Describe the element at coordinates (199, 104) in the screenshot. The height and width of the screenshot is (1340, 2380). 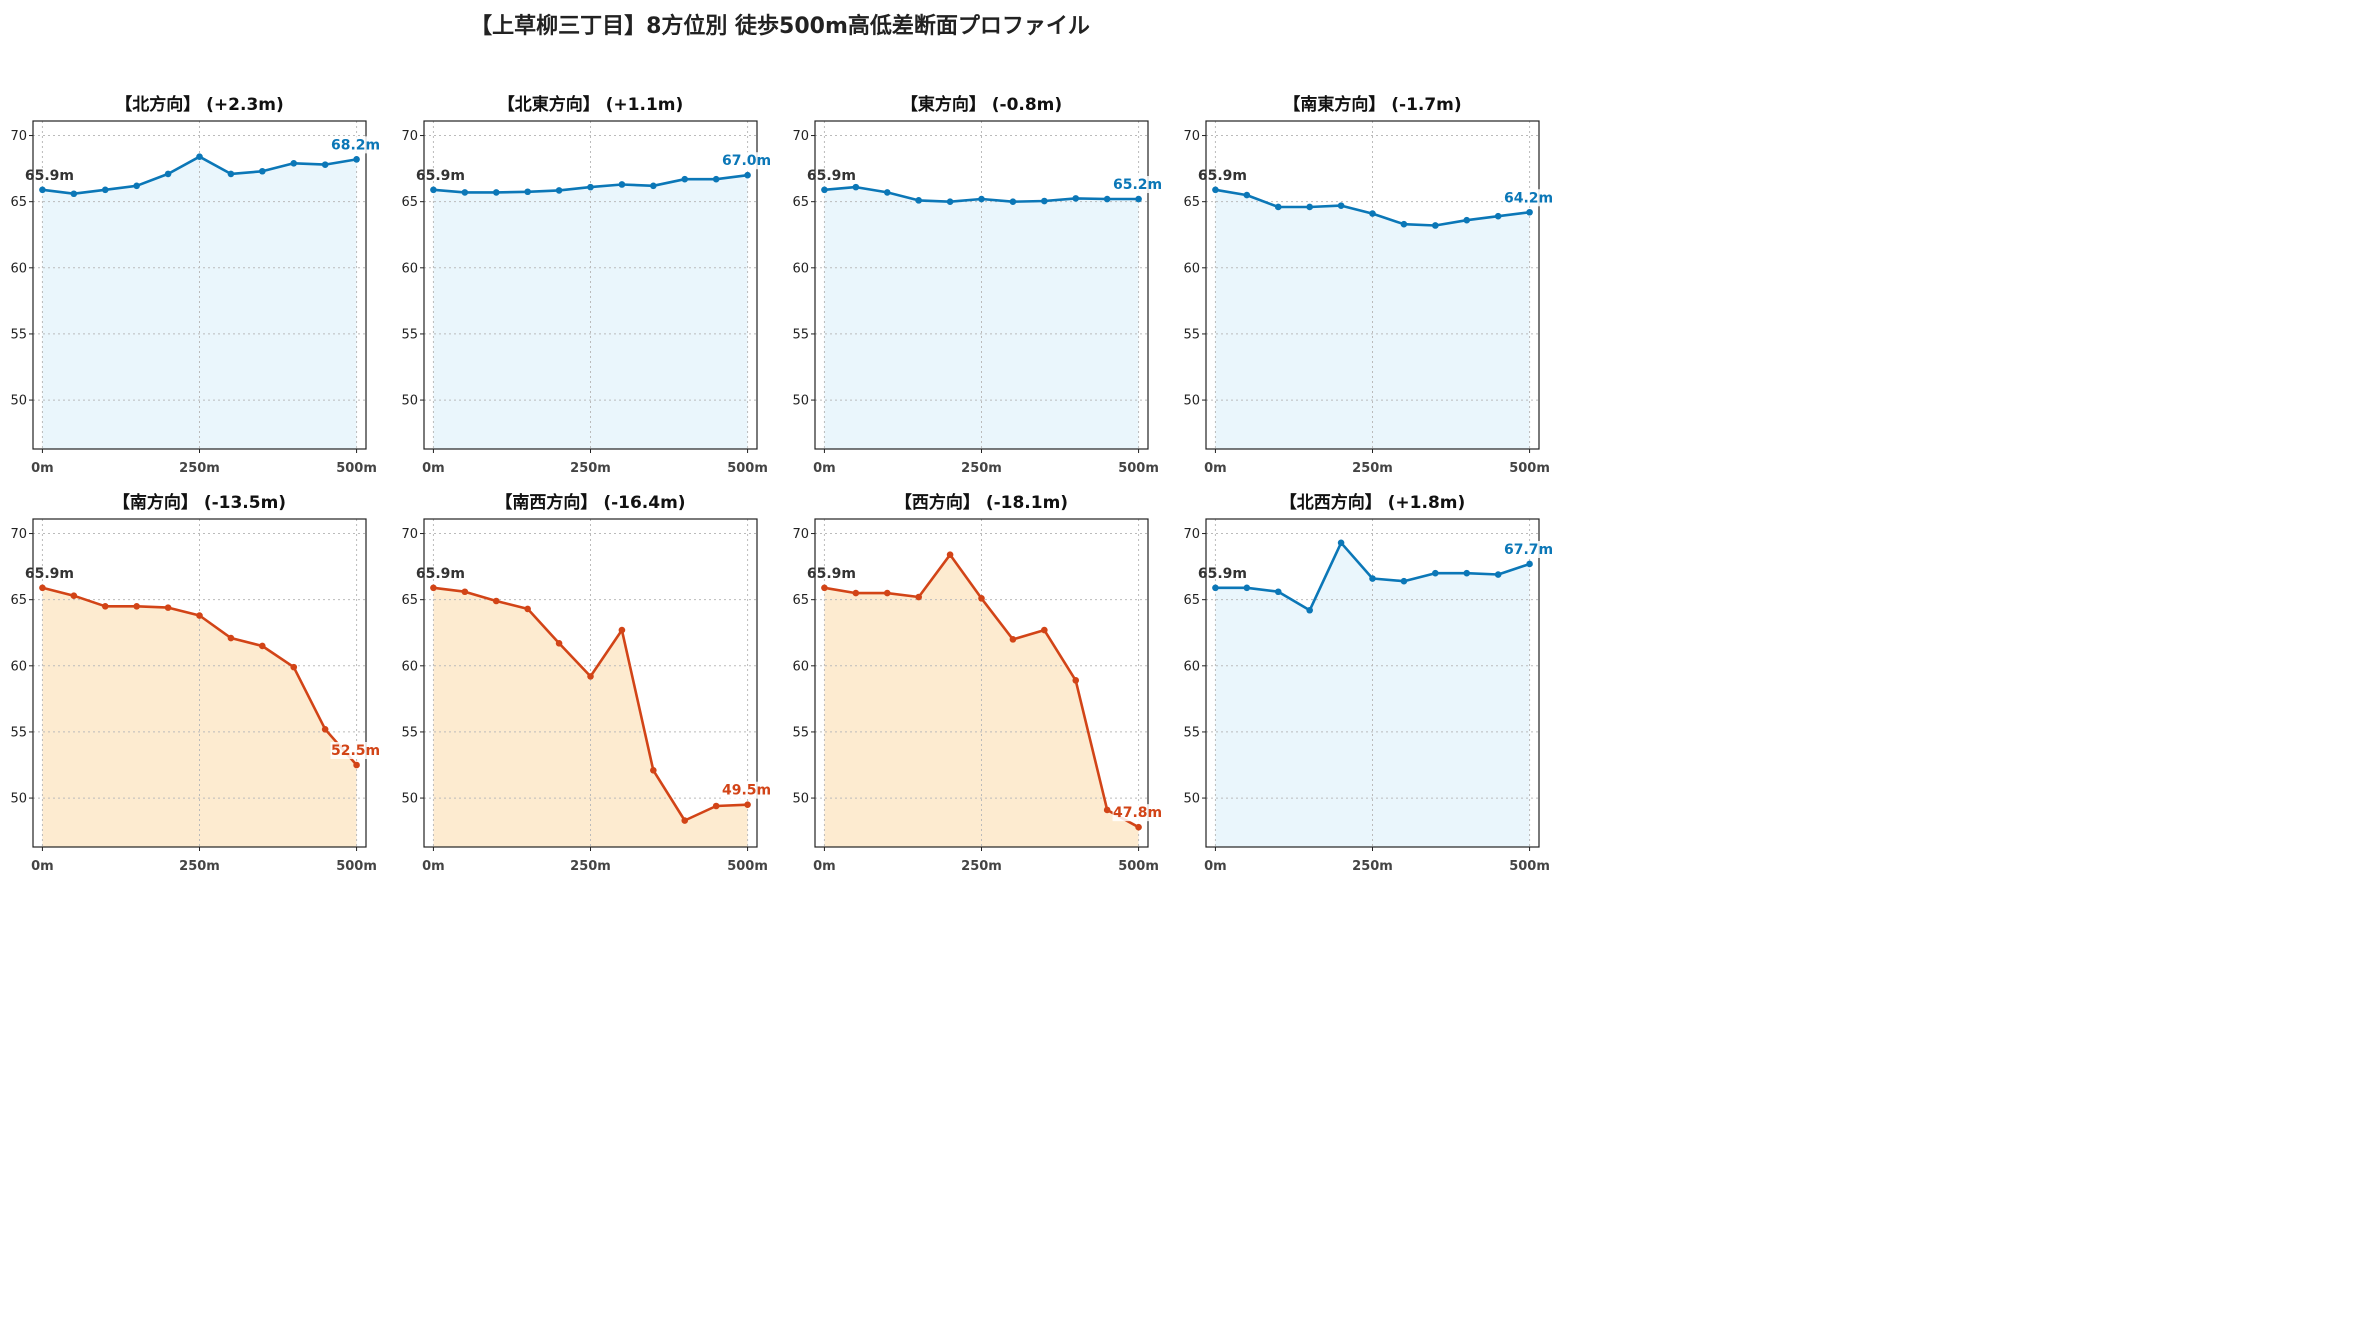
I see `panel-title: 【北方向】 (+2.3m)` at that location.